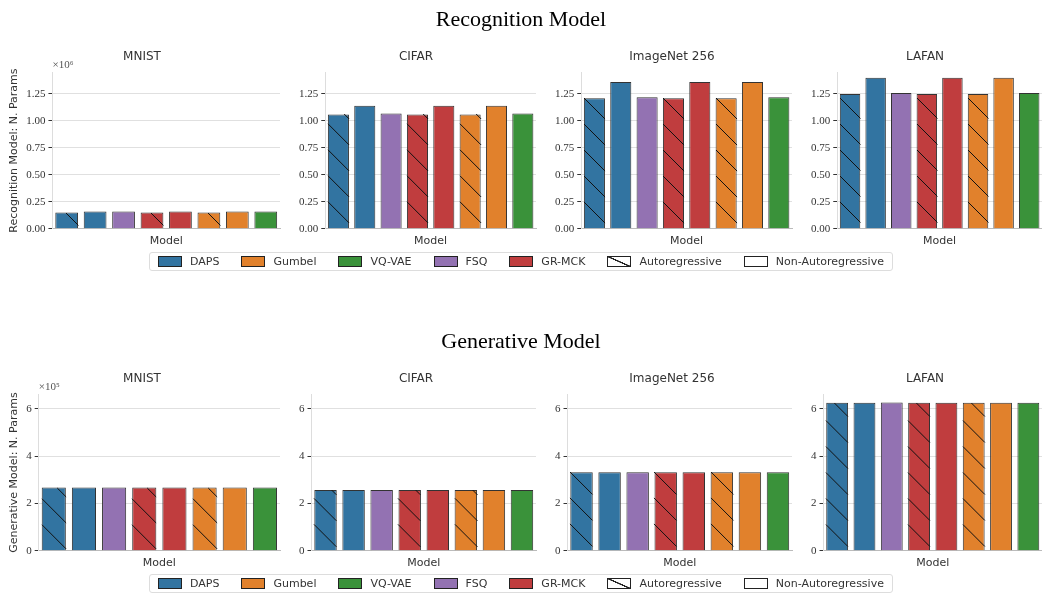 The height and width of the screenshot is (599, 1042). What do you see at coordinates (14, 150) in the screenshot?
I see `y-axis-title: Recognition Model: N. Params` at bounding box center [14, 150].